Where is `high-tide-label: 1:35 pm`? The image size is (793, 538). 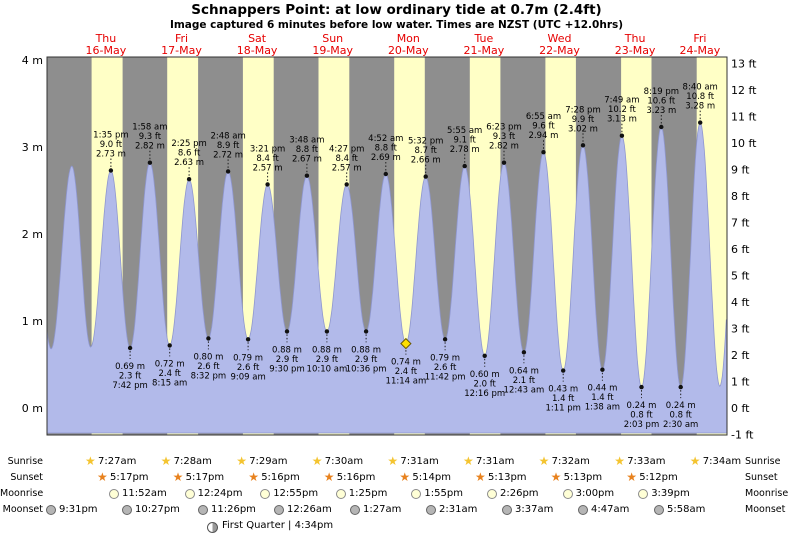 high-tide-label: 1:35 pm is located at coordinates (110, 136).